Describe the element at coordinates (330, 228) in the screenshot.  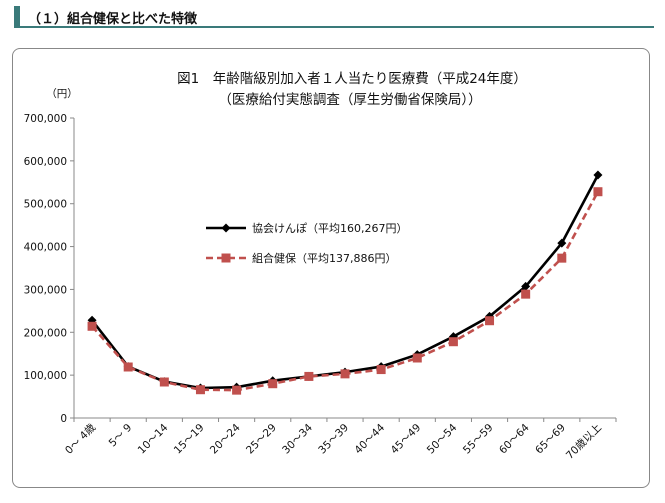
I see `legend-label: 協会けんぽ（平均160,267円）` at that location.